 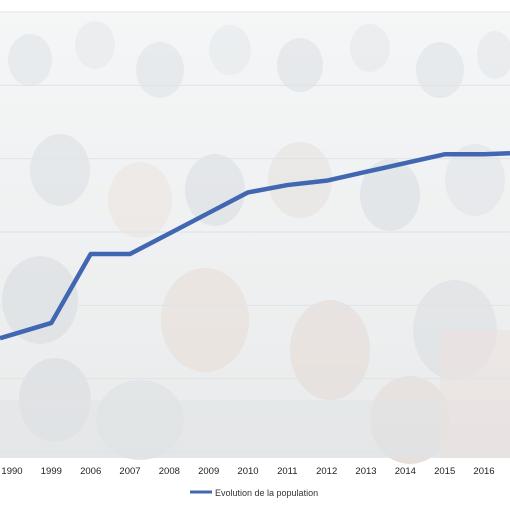 I want to click on x-tick-label-2012: 2012, so click(x=326, y=471).